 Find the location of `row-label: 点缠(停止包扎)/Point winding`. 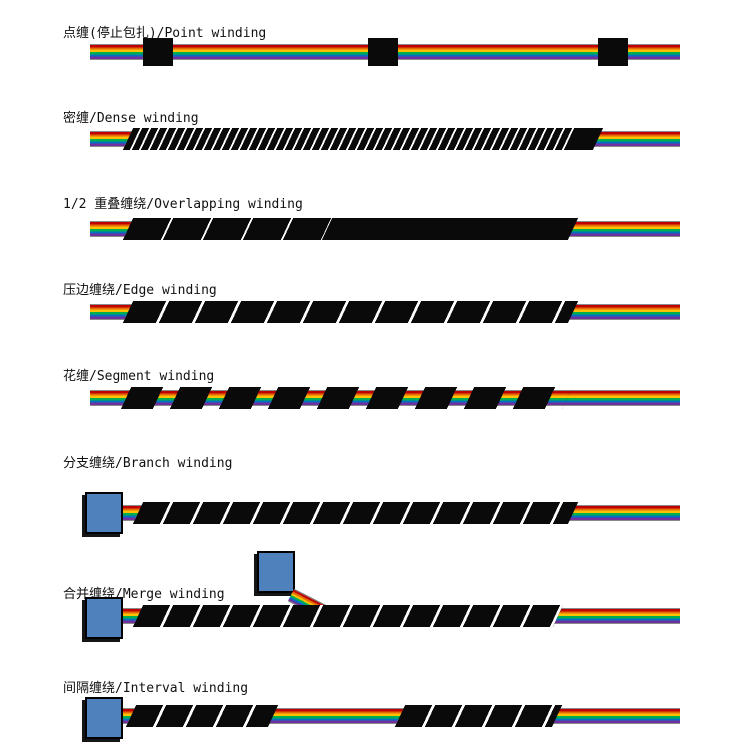

row-label: 点缠(停止包扎)/Point winding is located at coordinates (165, 33).